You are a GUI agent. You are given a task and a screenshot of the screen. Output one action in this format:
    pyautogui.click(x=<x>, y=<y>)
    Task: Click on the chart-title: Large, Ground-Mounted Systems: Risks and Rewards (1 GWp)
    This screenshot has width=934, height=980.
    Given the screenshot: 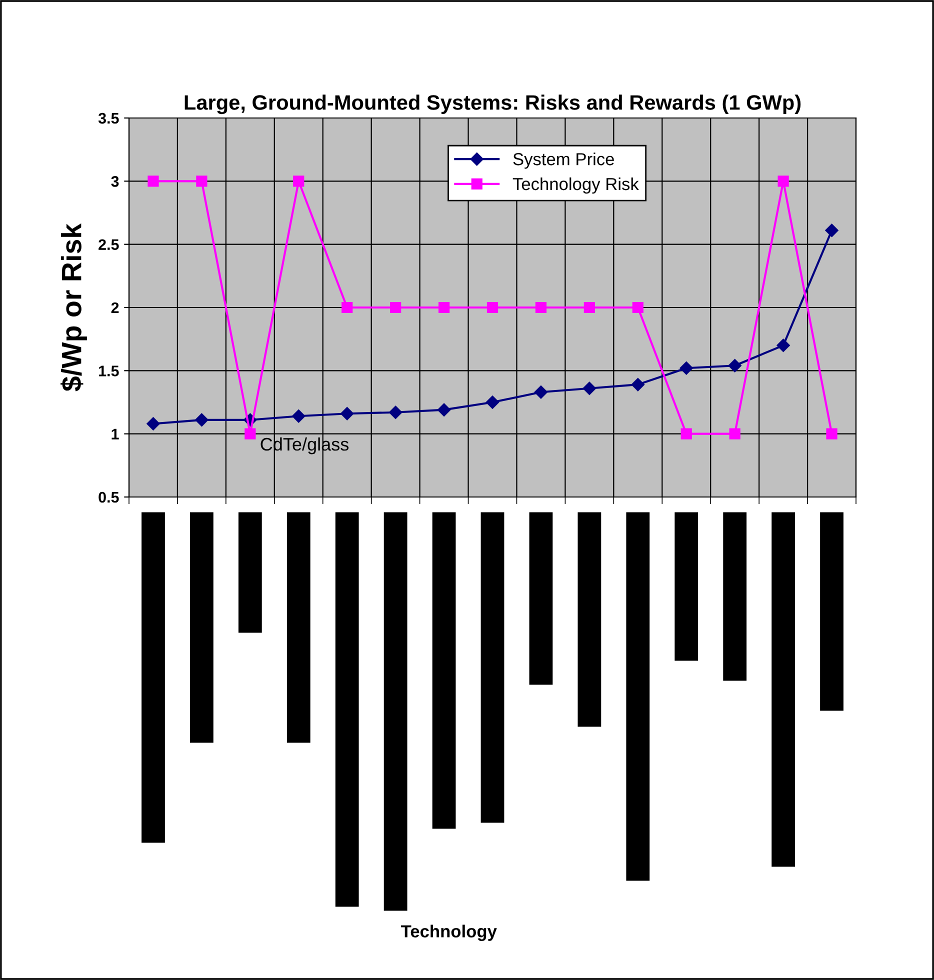 What is the action you would take?
    pyautogui.click(x=492, y=104)
    